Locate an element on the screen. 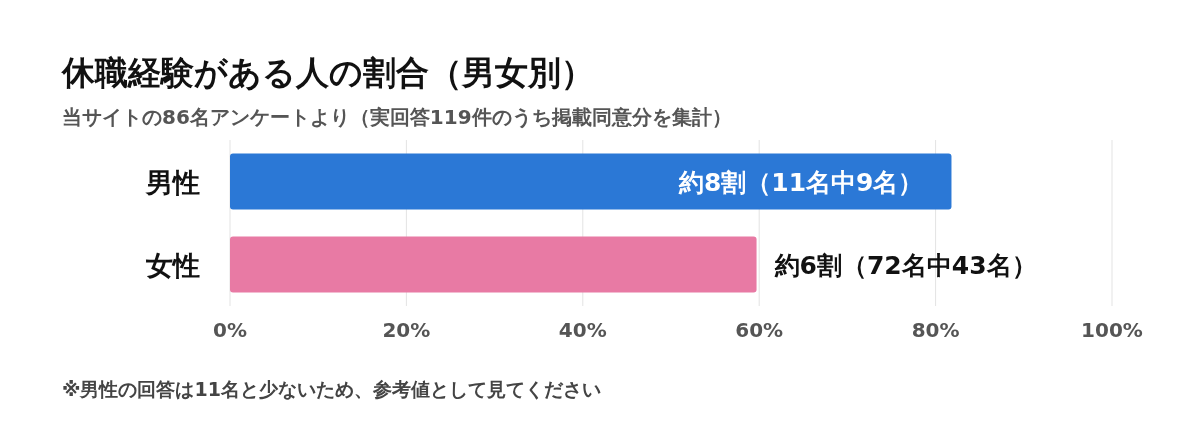  chart-title: 休職経験がある人の割合（男女別） is located at coordinates (327, 72).